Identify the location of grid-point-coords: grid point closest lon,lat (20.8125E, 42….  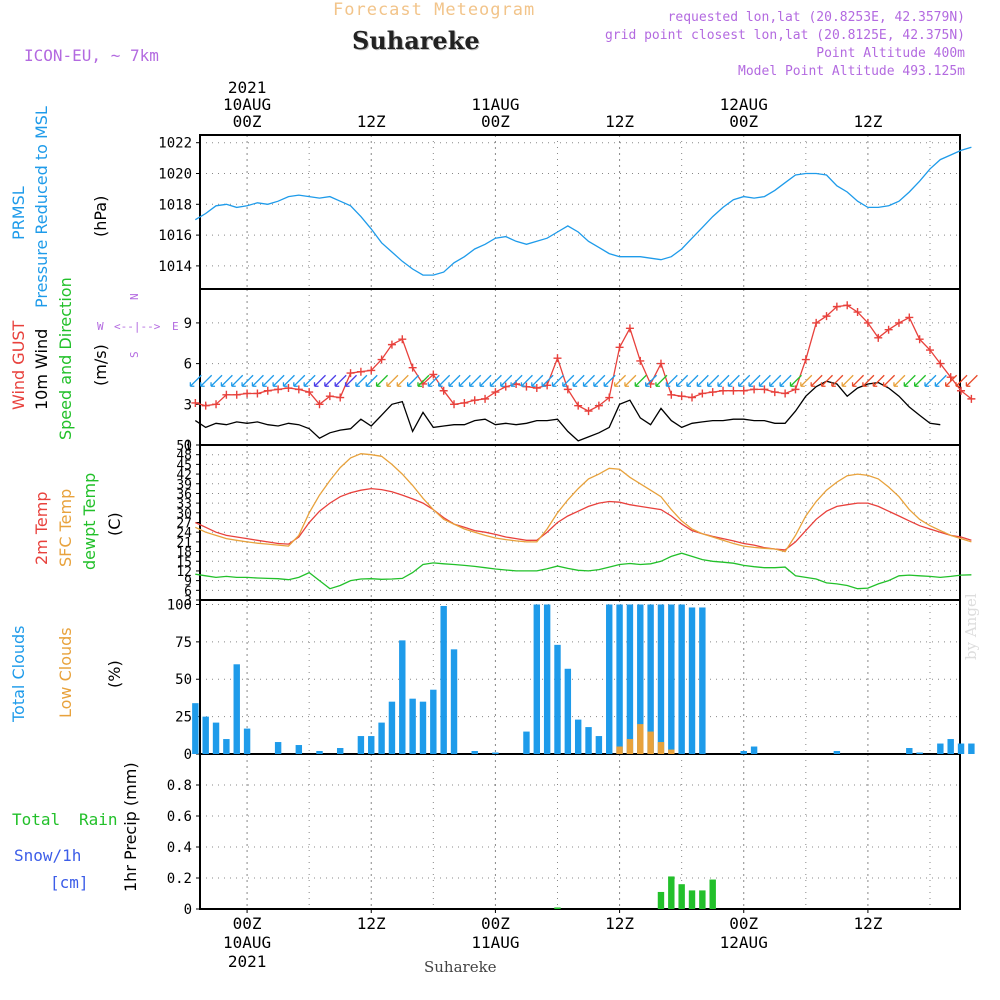
(784, 35).